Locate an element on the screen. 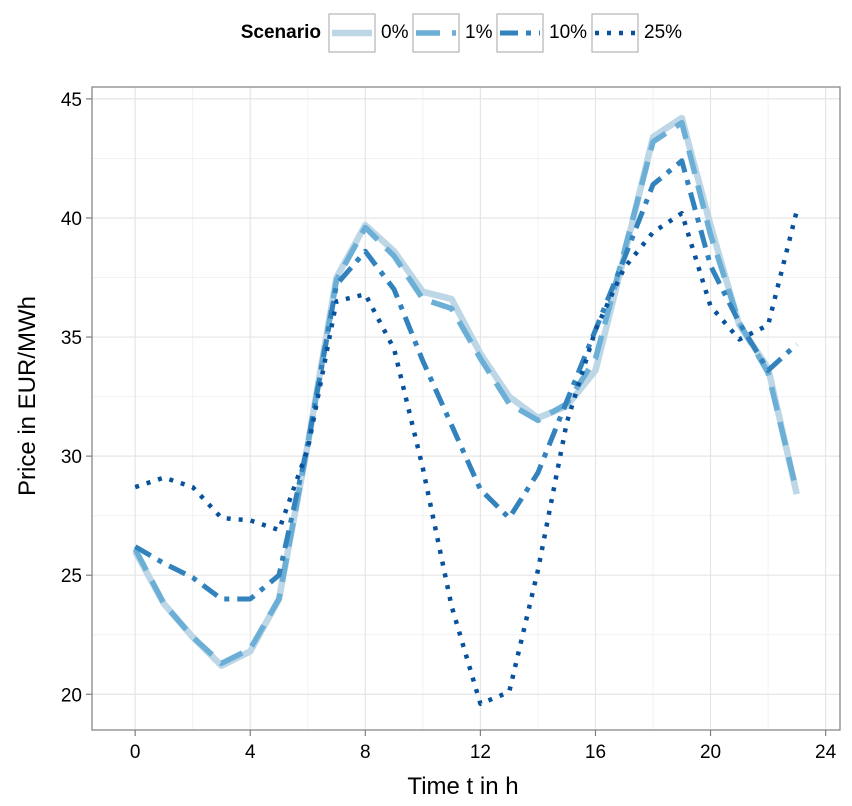  x-tick-label: 8 is located at coordinates (365, 752).